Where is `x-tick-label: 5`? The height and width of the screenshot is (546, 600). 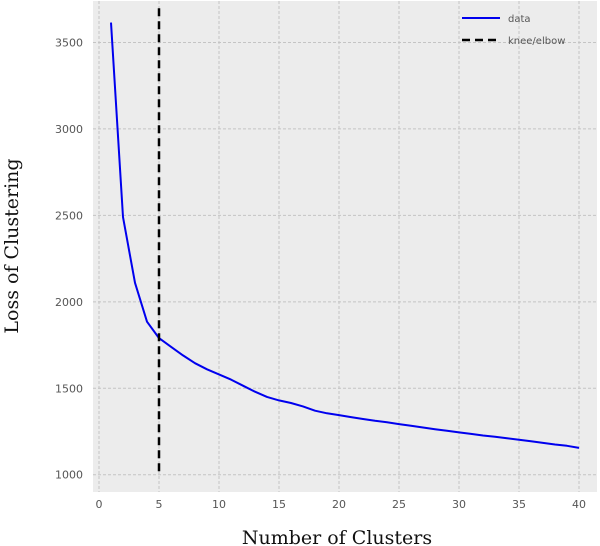
x-tick-label: 5 is located at coordinates (159, 504).